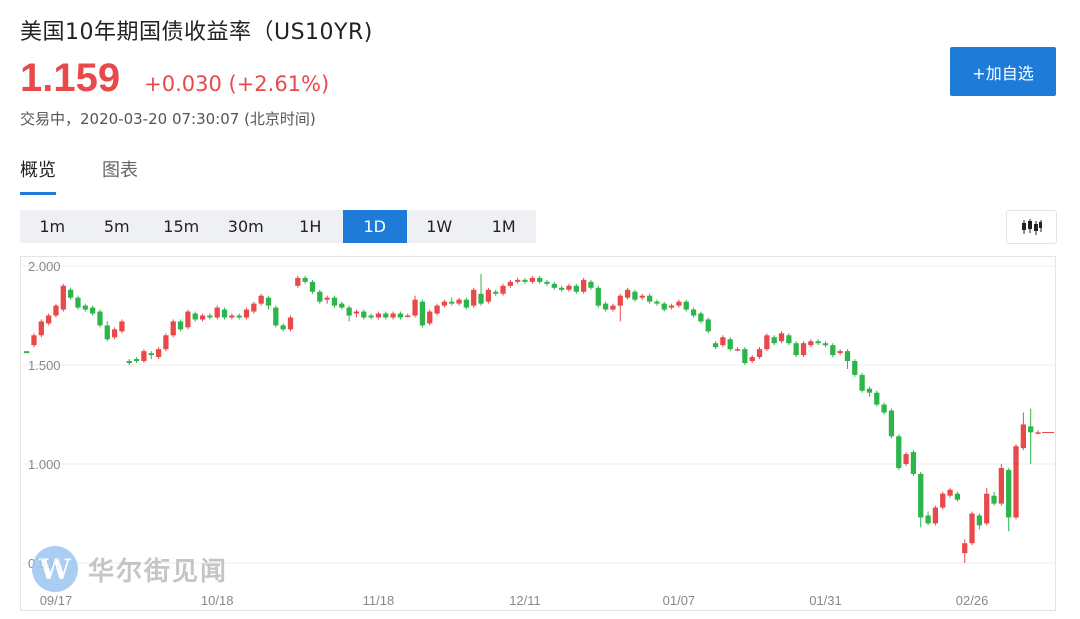 The height and width of the screenshot is (619, 1080). What do you see at coordinates (439, 226) in the screenshot?
I see `period-1w: 1W` at bounding box center [439, 226].